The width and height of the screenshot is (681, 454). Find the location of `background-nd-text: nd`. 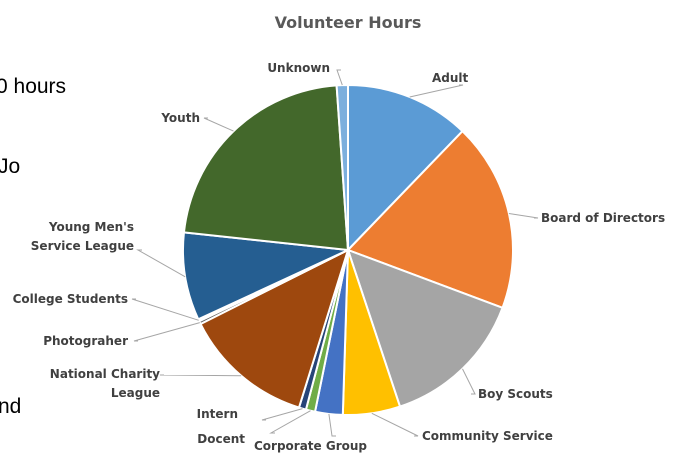

background-nd-text: nd is located at coordinates (11, 406).